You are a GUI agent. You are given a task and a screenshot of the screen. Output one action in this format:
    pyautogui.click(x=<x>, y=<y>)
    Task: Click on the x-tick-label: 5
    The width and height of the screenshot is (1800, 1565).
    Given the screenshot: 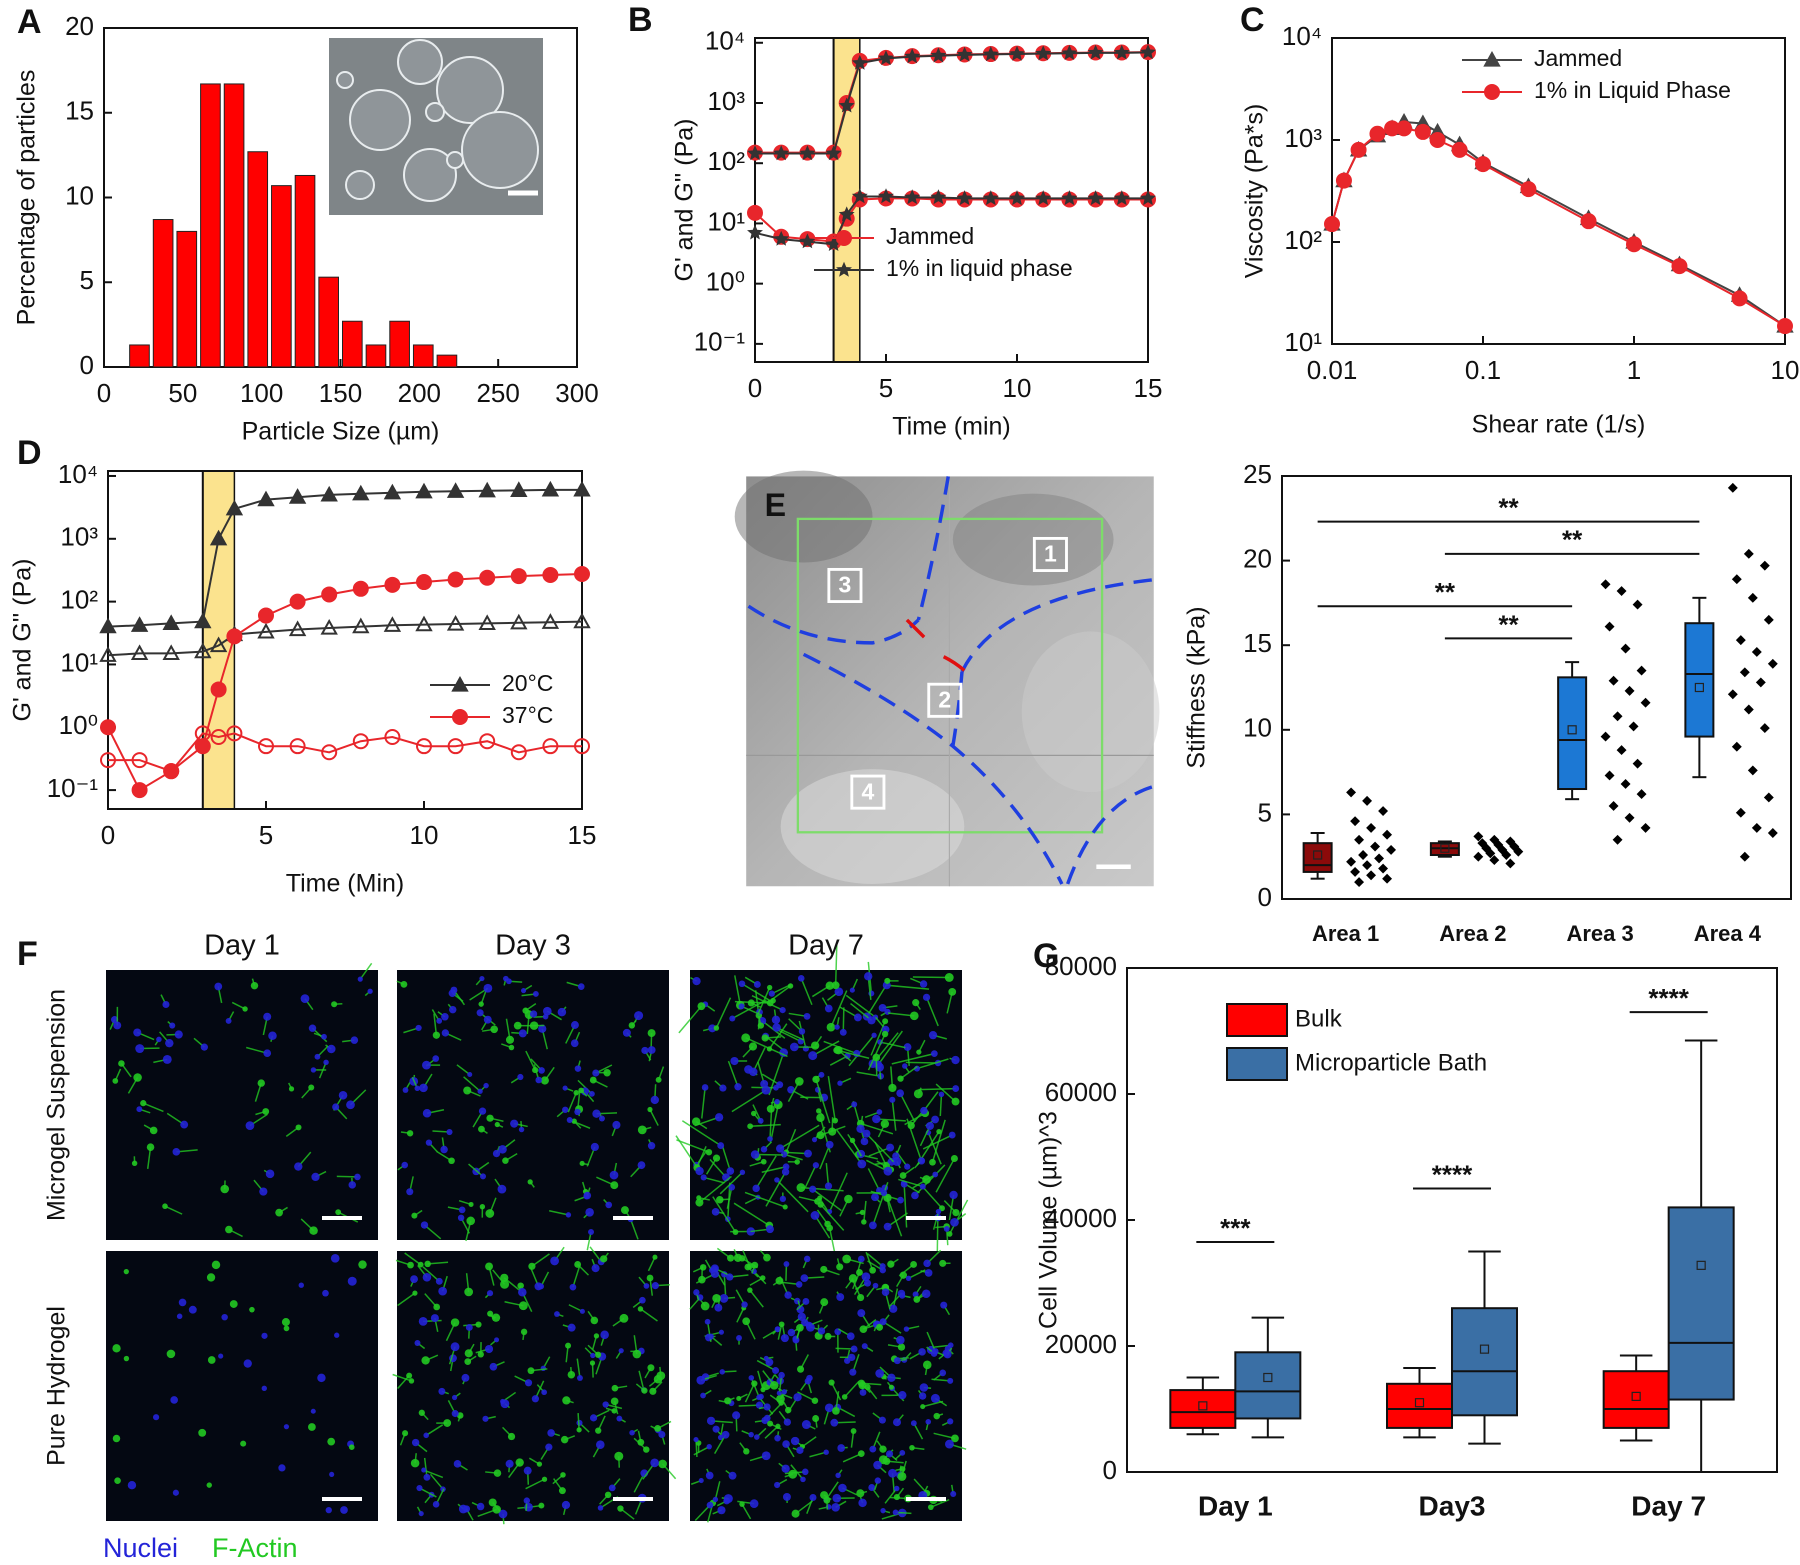 What is the action you would take?
    pyautogui.click(x=886, y=388)
    